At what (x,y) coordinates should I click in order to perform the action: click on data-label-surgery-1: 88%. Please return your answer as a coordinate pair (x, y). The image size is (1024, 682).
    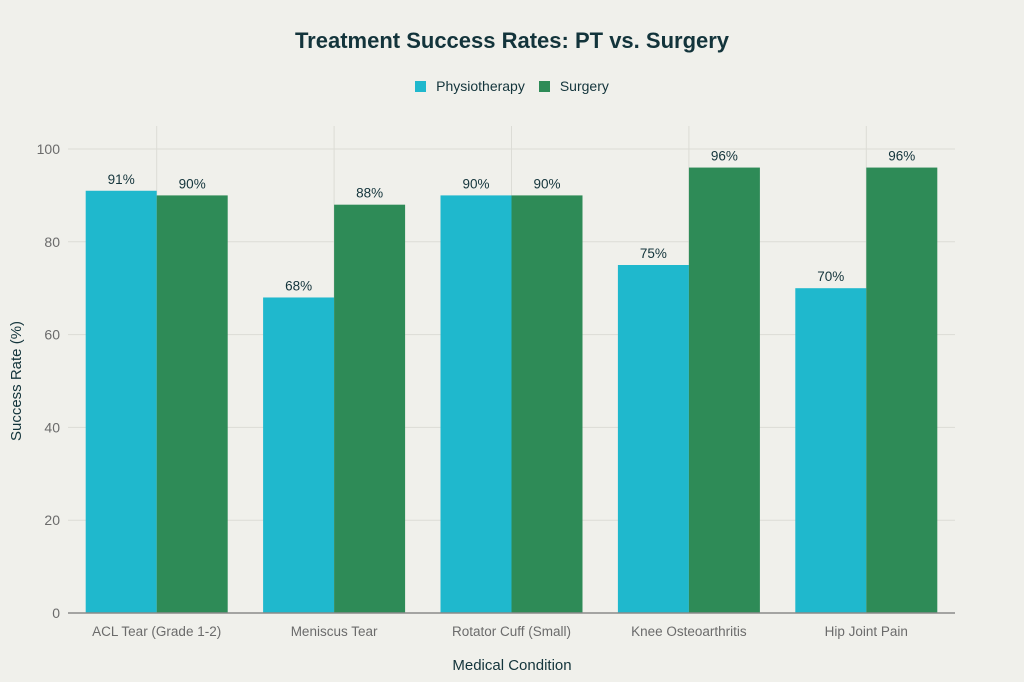
    Looking at the image, I should click on (369, 193).